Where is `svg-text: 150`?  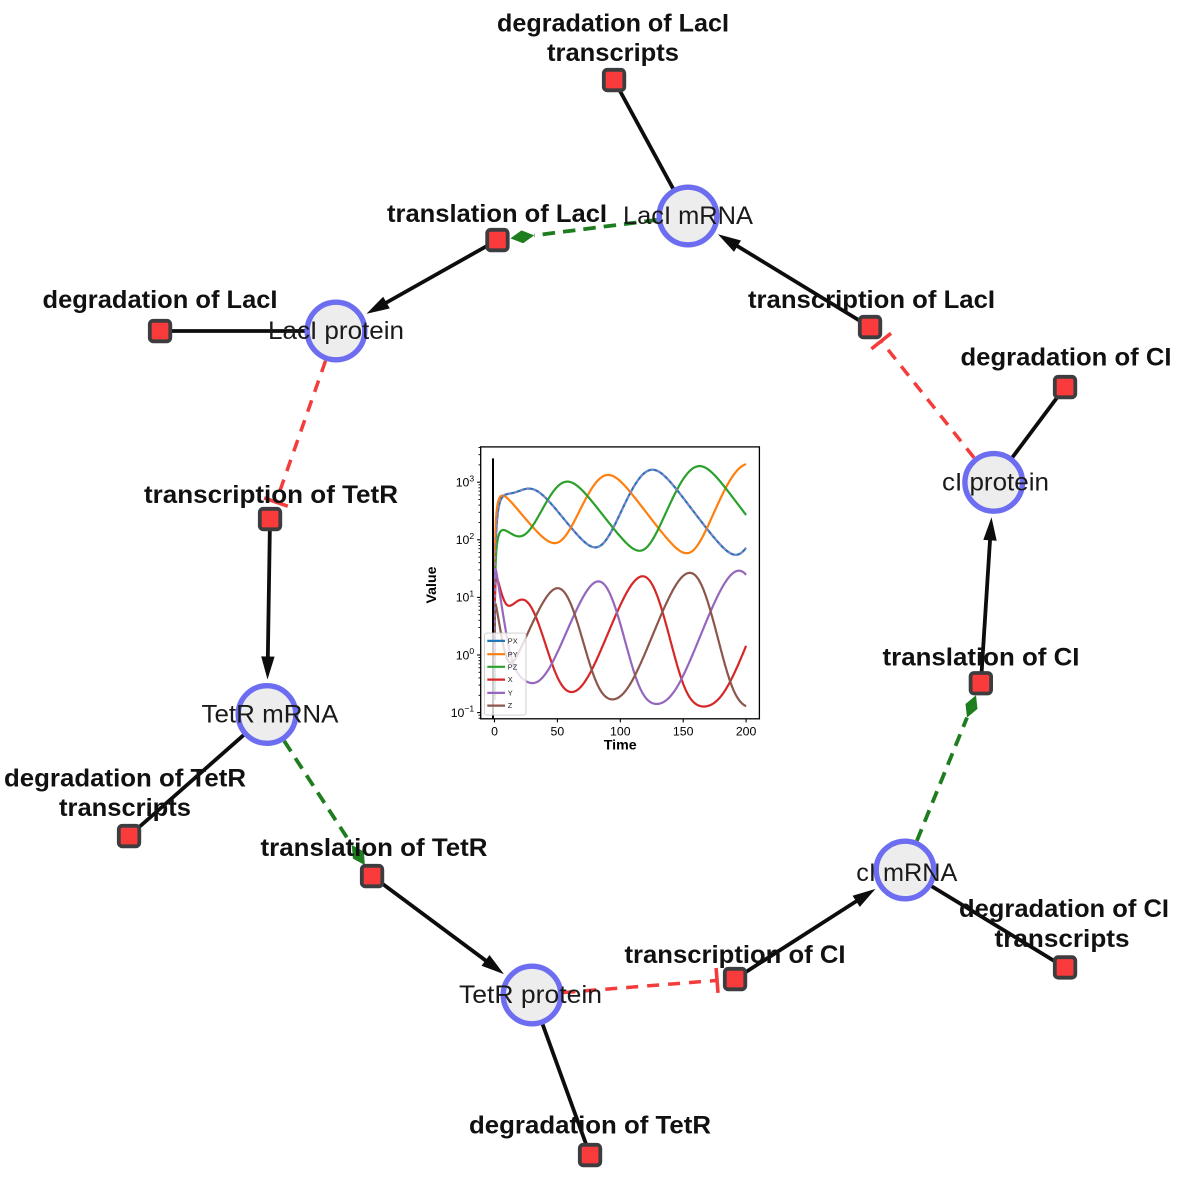 svg-text: 150 is located at coordinates (683, 732).